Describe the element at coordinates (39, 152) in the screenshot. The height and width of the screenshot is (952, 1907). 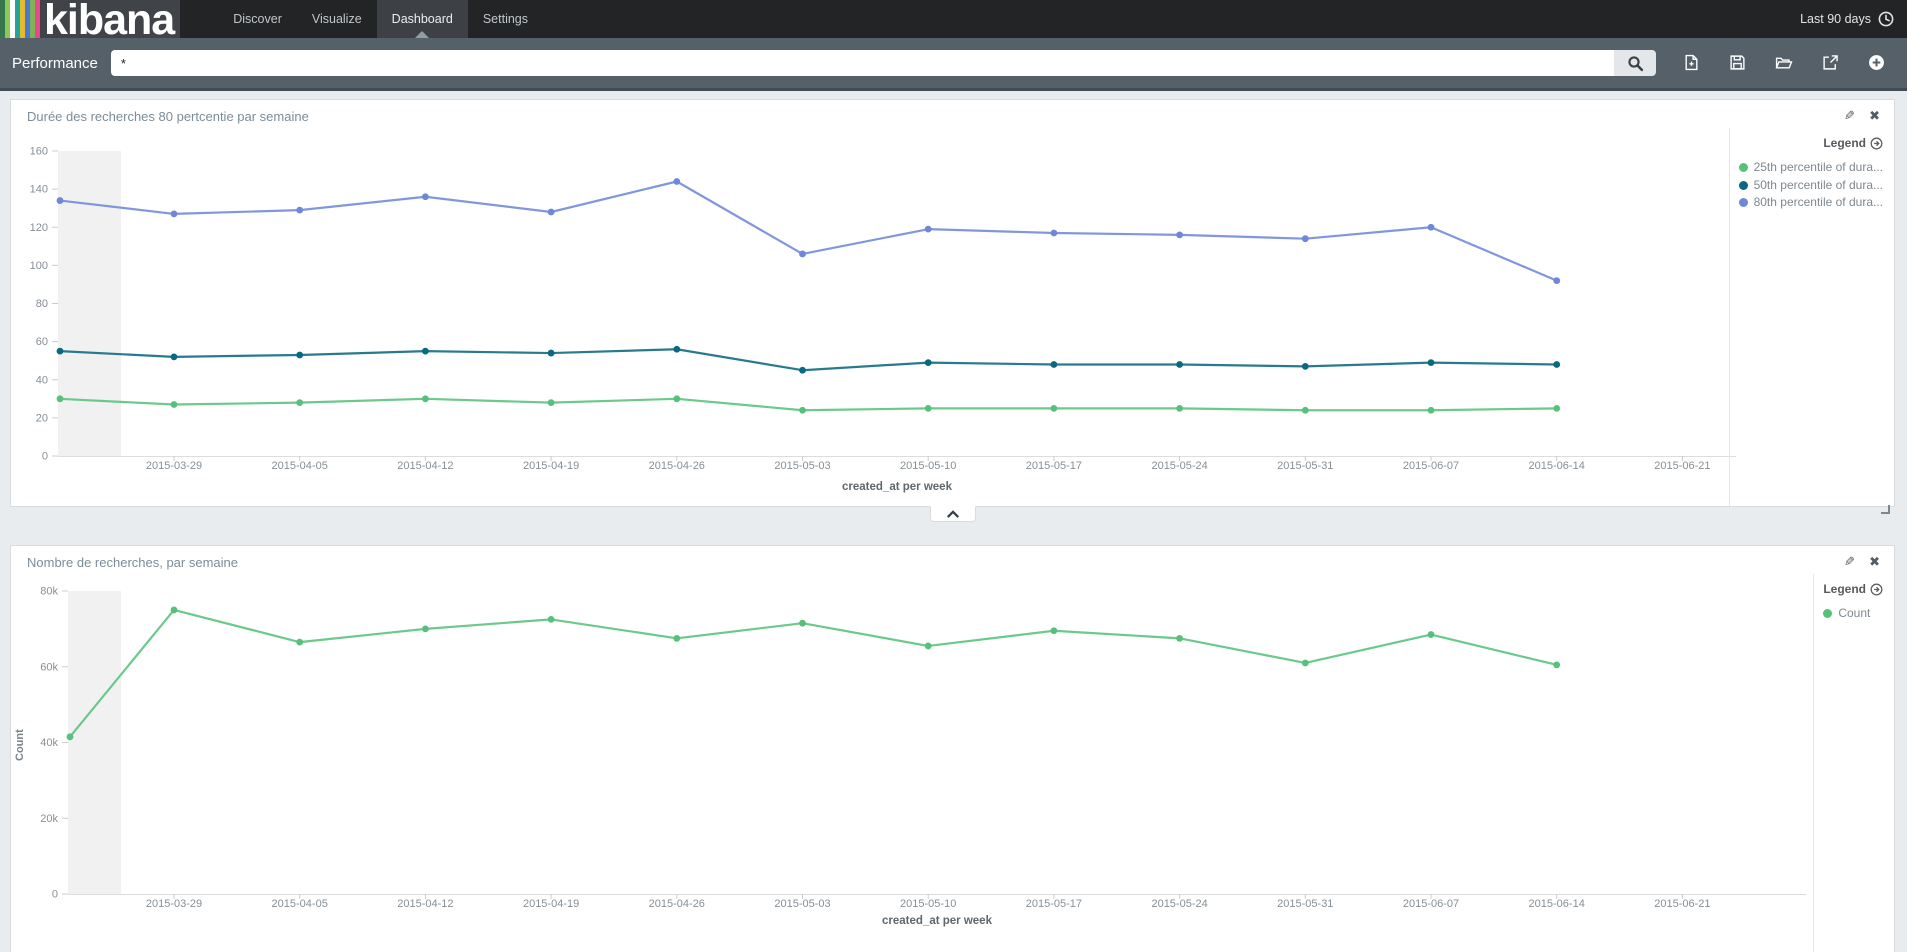
I see `y-tick-label: 160` at that location.